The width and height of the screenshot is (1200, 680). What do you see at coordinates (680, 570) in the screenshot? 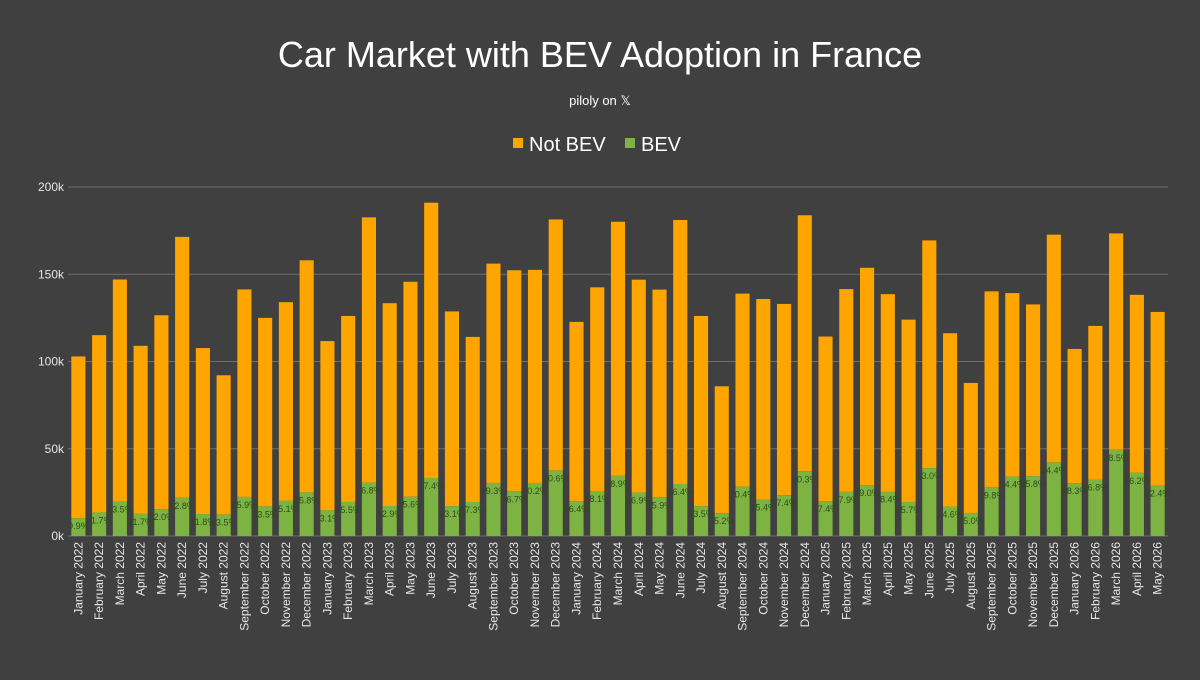
I see `x-tick-label: June 2024` at bounding box center [680, 570].